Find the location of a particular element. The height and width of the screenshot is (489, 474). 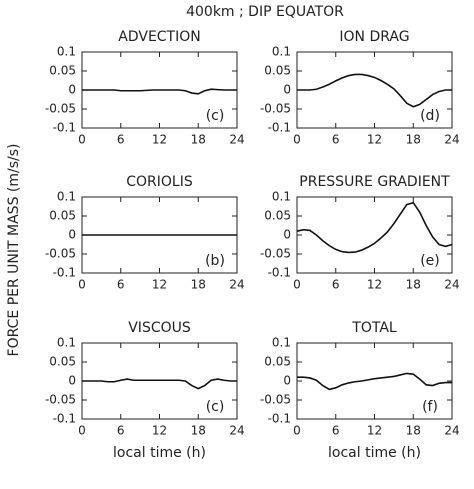

panel-annotation: (e) is located at coordinates (430, 261).